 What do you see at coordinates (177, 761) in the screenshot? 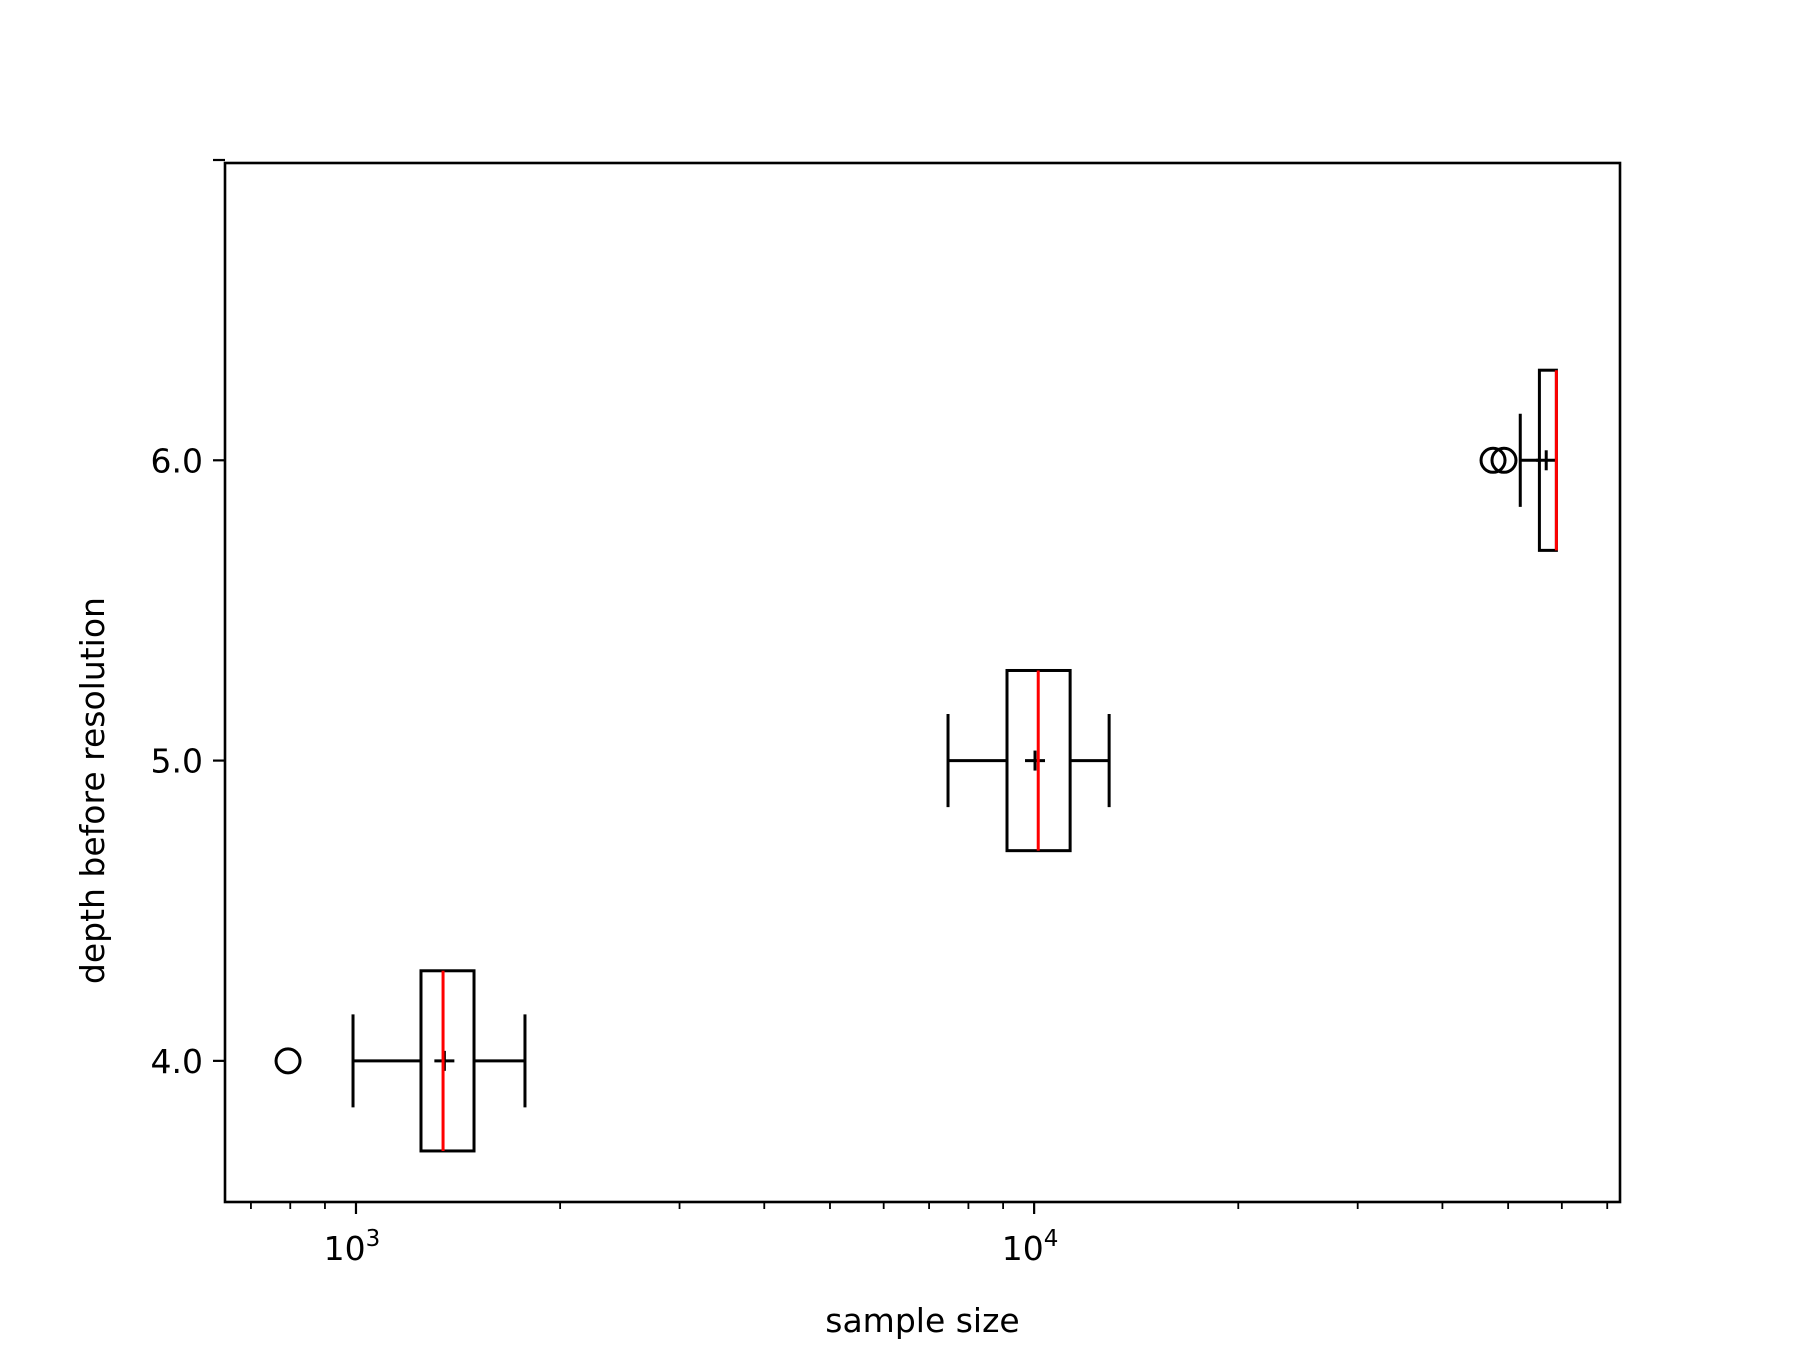
I see `y-tick-label: 5.0` at bounding box center [177, 761].